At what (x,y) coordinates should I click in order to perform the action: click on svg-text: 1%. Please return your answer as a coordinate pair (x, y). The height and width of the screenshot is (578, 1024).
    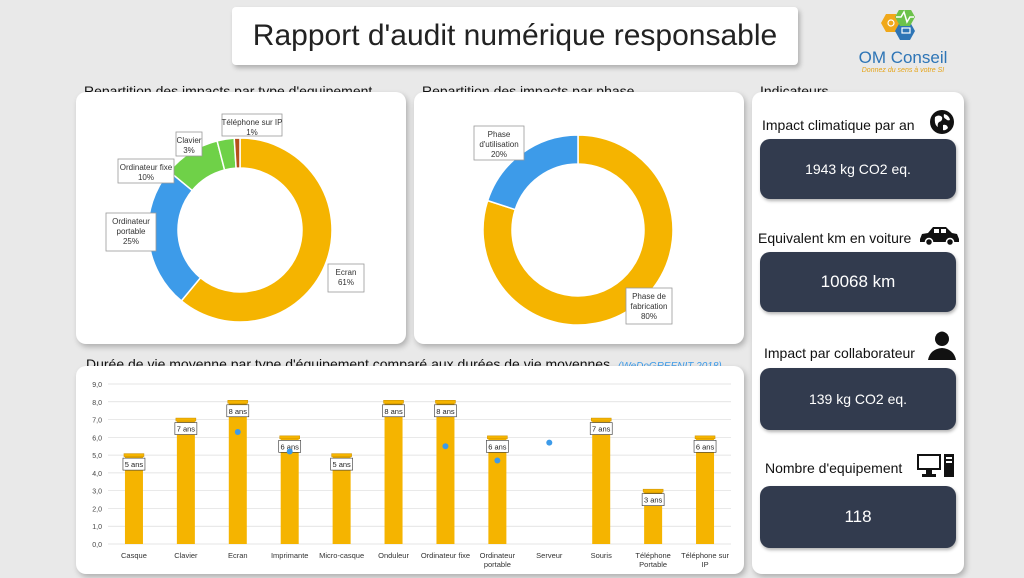
    Looking at the image, I should click on (252, 132).